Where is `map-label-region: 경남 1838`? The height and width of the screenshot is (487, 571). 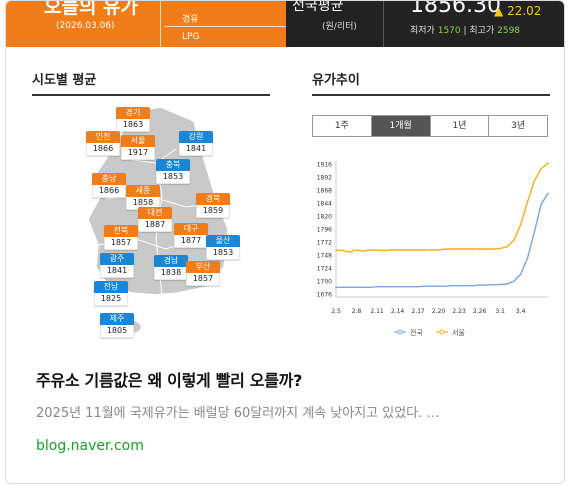
map-label-region: 경남 1838 is located at coordinates (171, 267).